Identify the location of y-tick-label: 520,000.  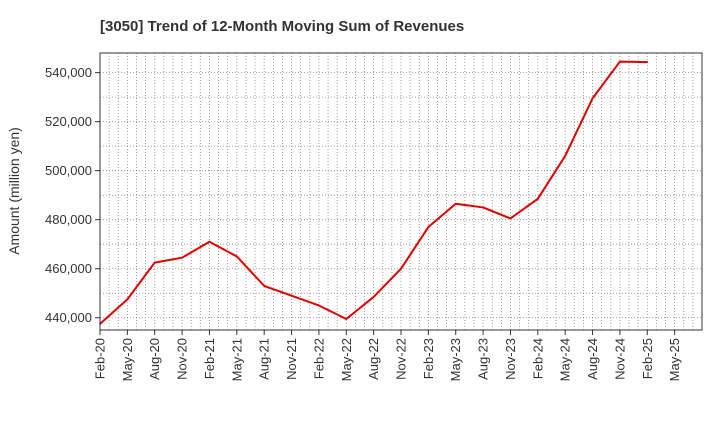
(68, 121).